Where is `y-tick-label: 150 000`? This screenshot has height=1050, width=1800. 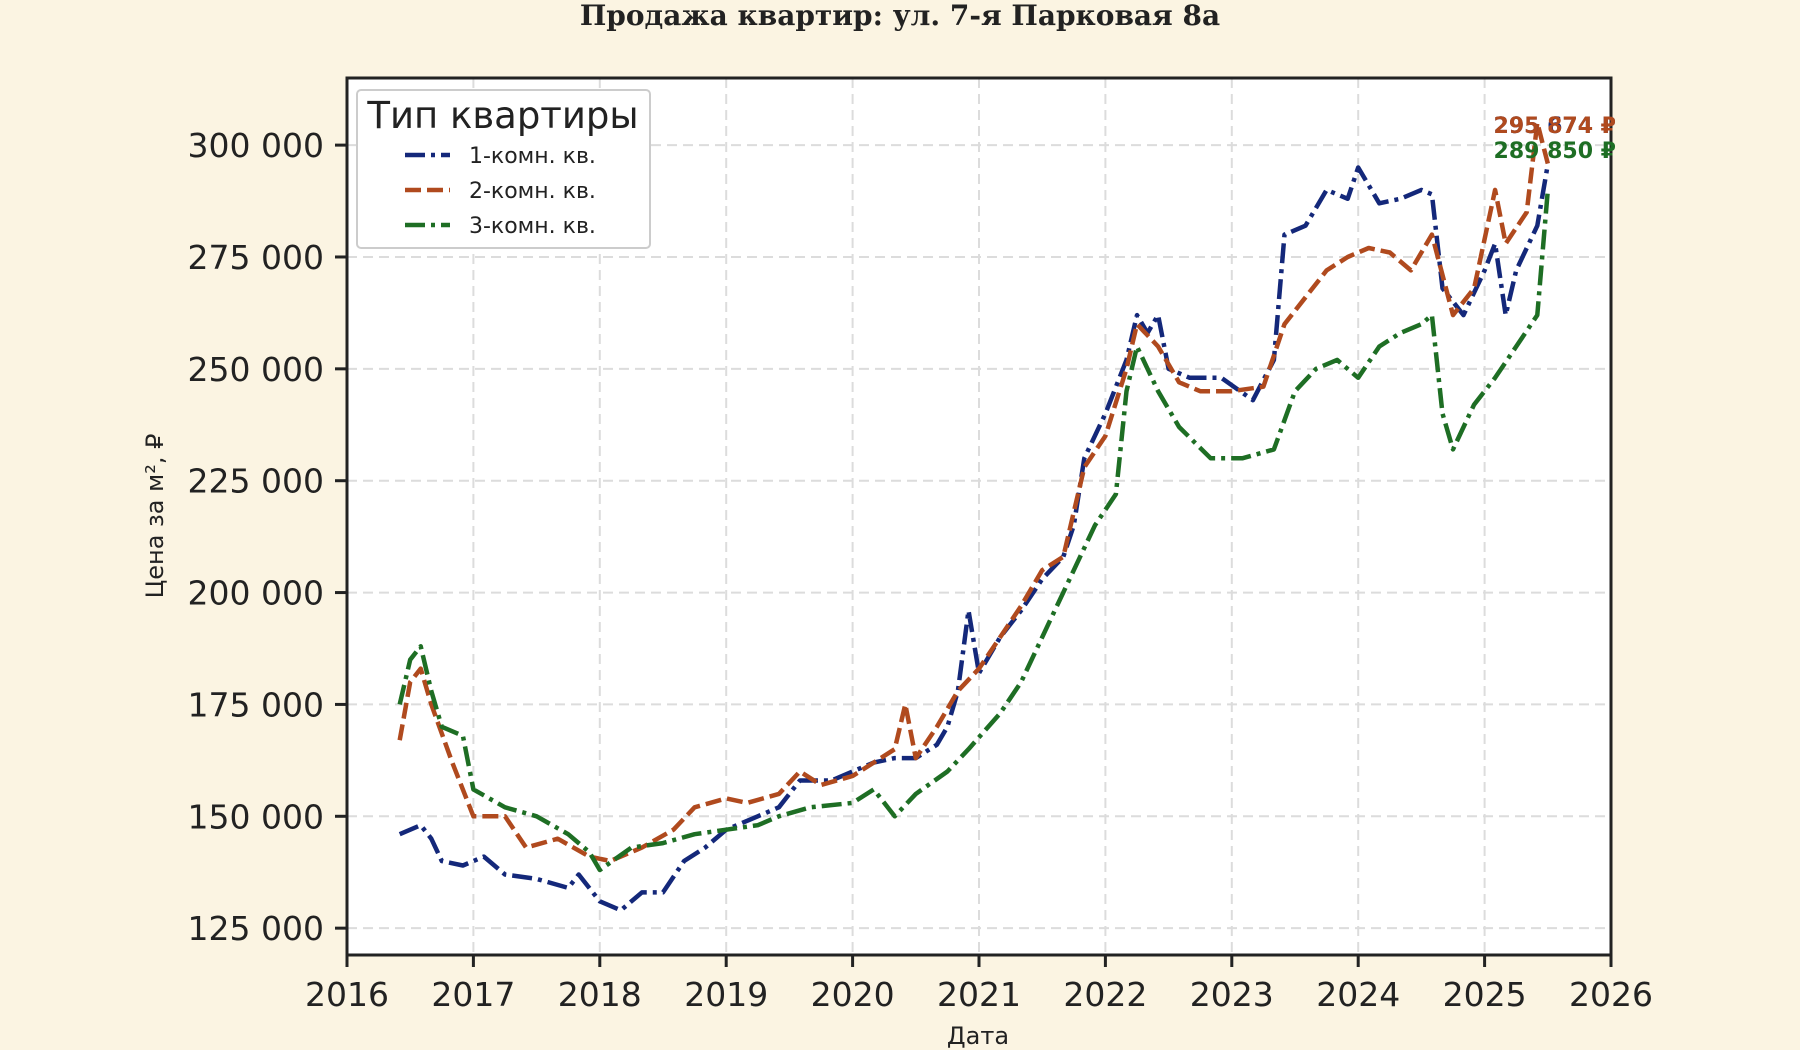
y-tick-label: 150 000 is located at coordinates (256, 816).